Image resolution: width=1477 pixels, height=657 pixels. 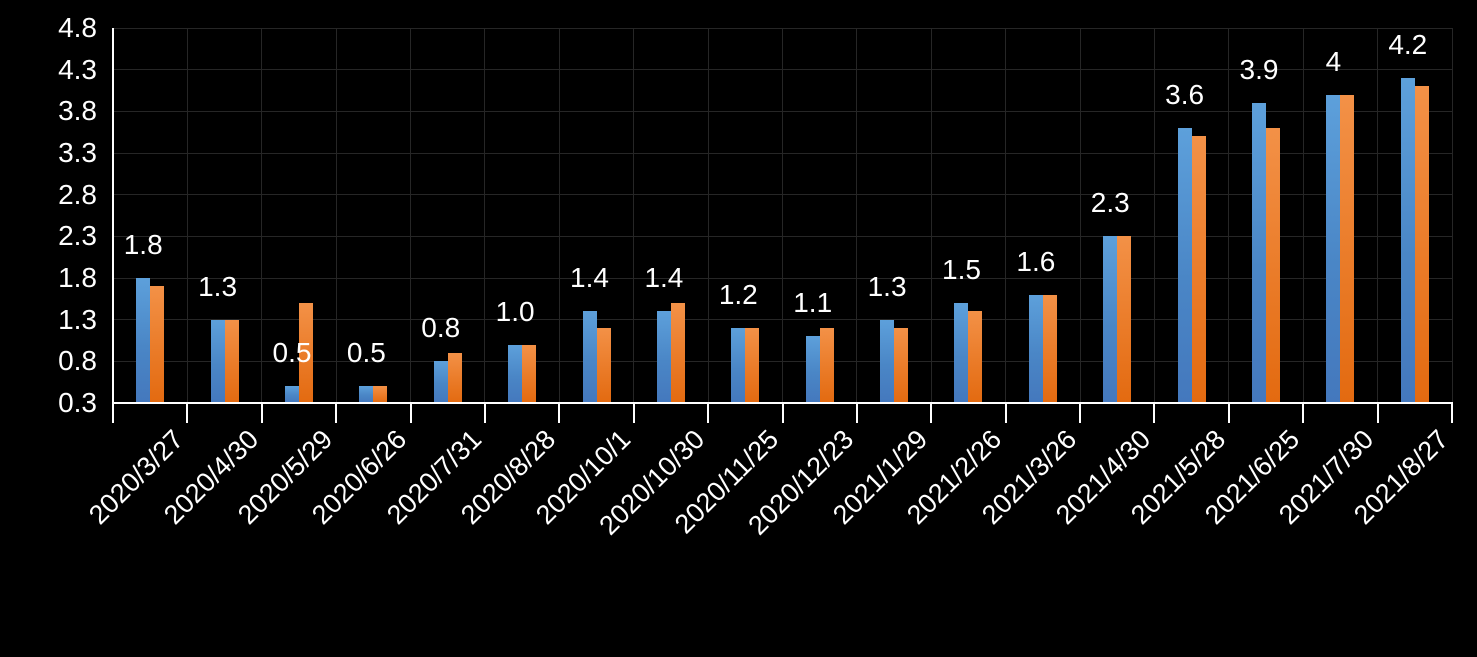 What do you see at coordinates (77, 27) in the screenshot?
I see `y-tick-label: 4.8` at bounding box center [77, 27].